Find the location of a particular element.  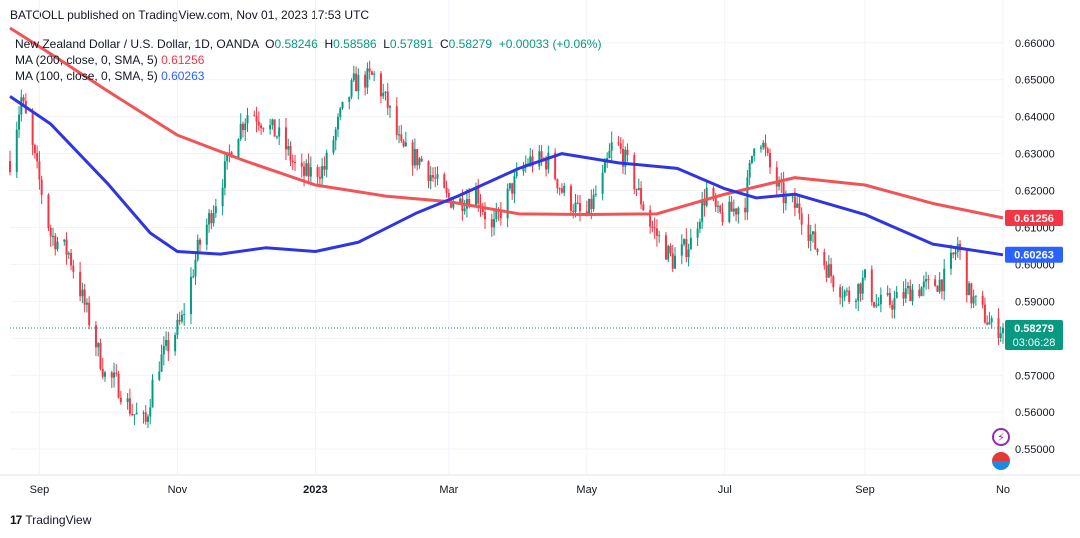

flag-icon is located at coordinates (1001, 461).